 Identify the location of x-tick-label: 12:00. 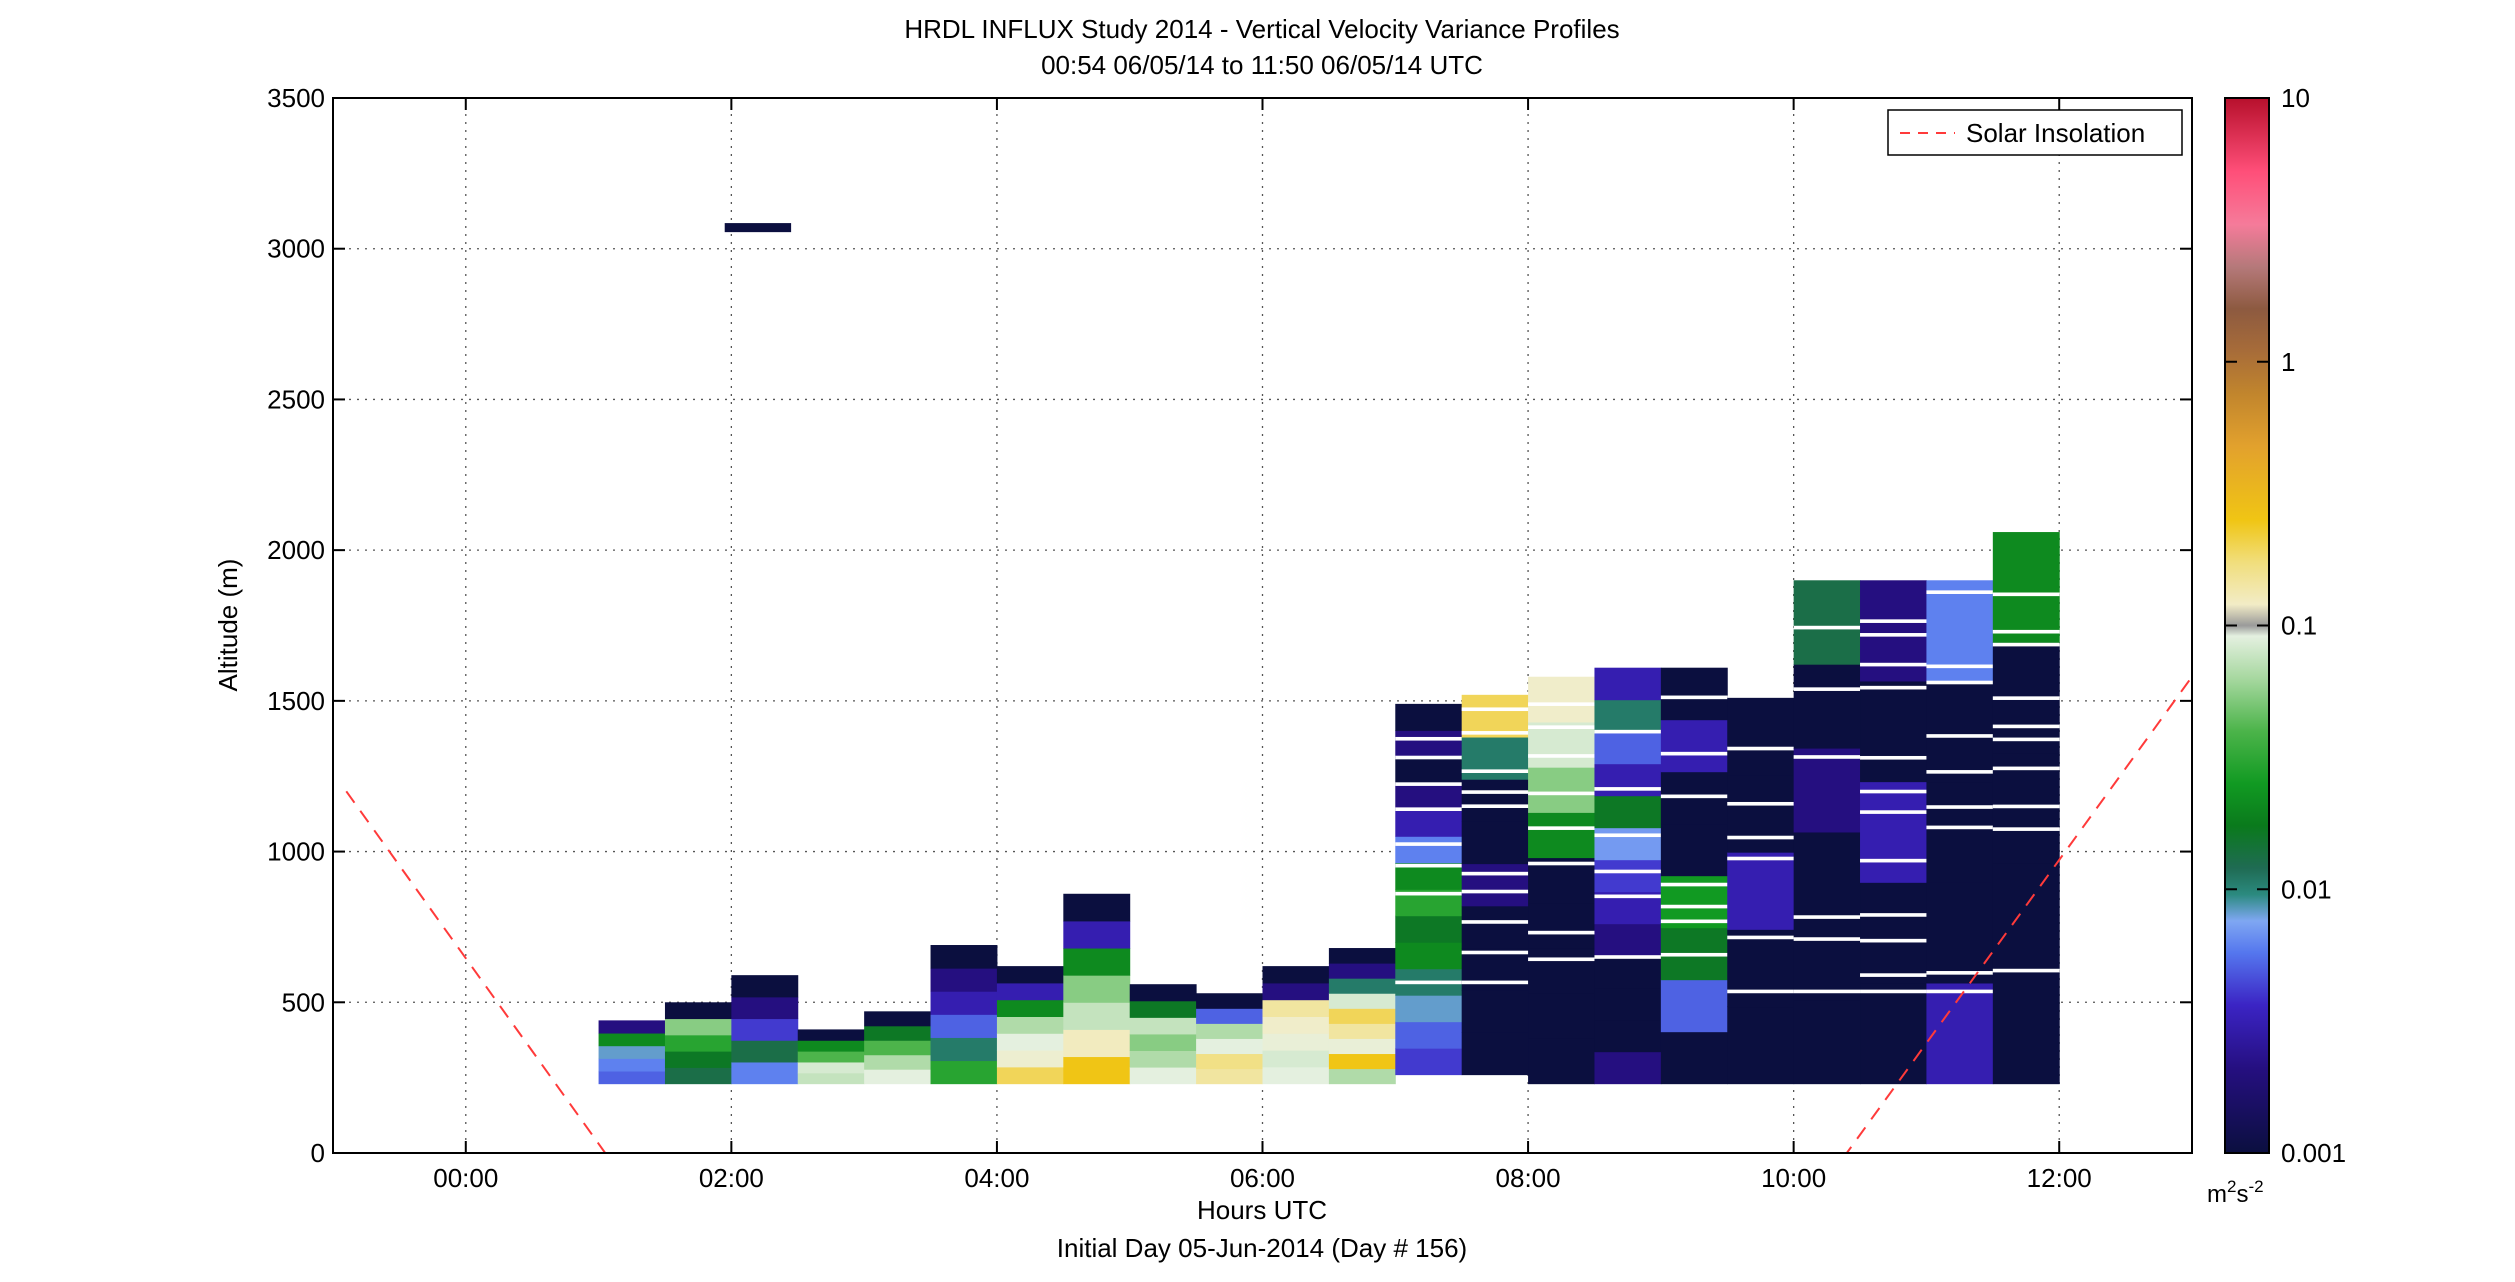
(2059, 1178).